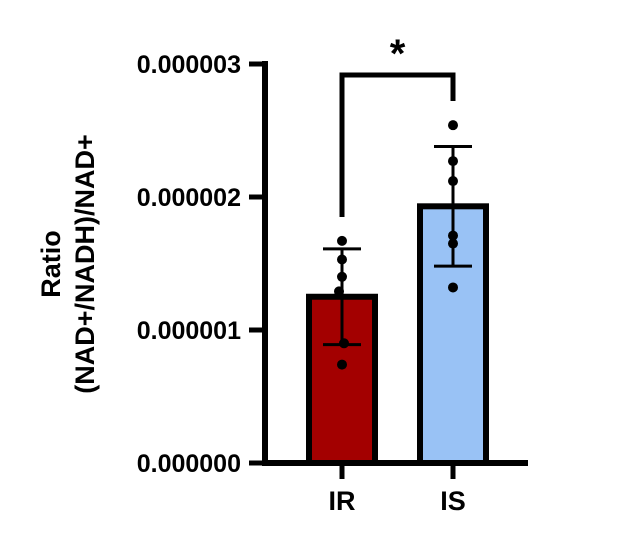 This screenshot has width=619, height=545. What do you see at coordinates (68, 264) in the screenshot?
I see `y-axis-title: Ratio (NAD+/NADH)/NAD+` at bounding box center [68, 264].